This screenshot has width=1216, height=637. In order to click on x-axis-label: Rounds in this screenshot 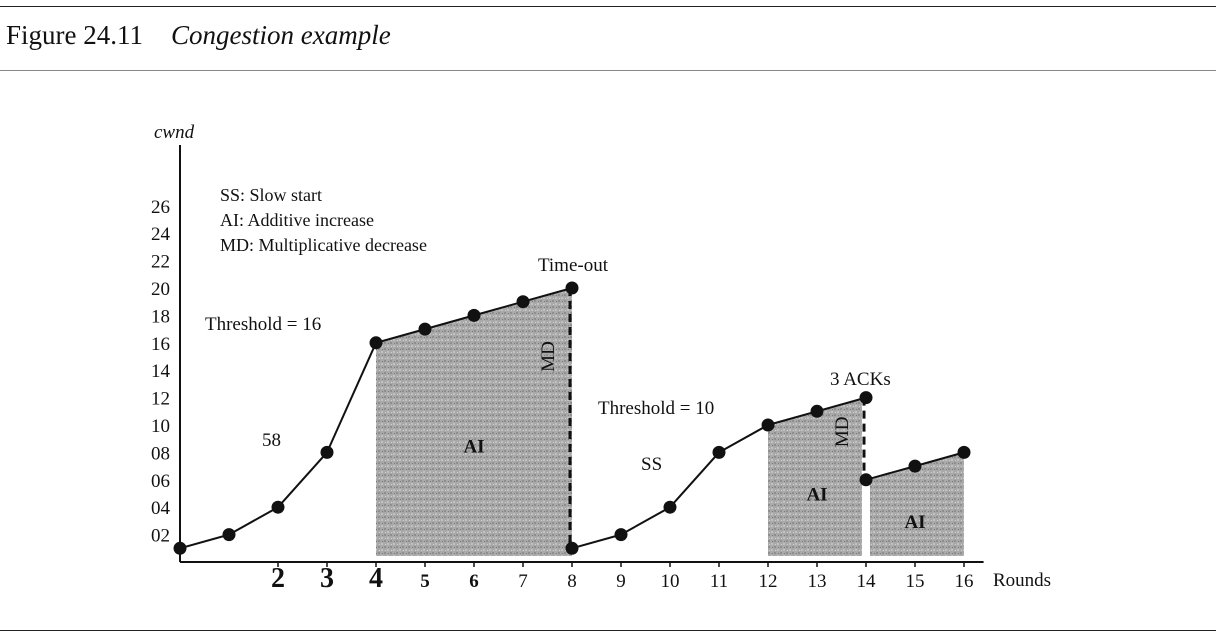, I will do `click(1022, 580)`.